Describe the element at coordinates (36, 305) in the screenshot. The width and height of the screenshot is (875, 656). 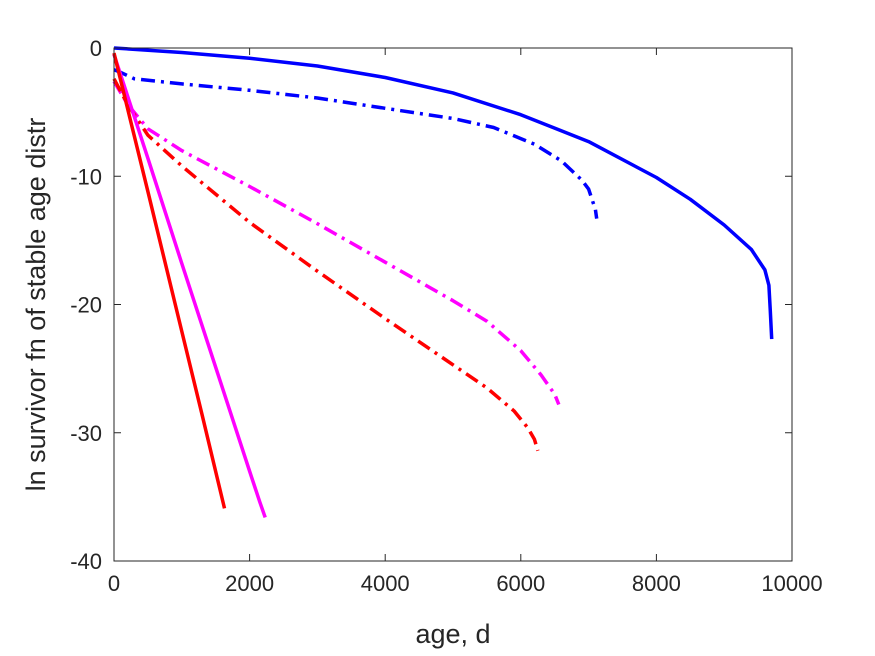
I see `y-axis-label: ln survivor fn of stable age distr` at that location.